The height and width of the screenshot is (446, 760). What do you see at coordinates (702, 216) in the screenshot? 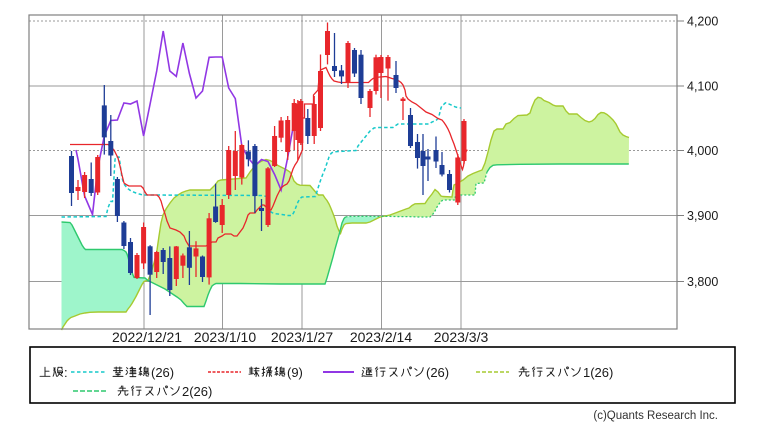
I see `svg-text: 3,900` at bounding box center [702, 216].